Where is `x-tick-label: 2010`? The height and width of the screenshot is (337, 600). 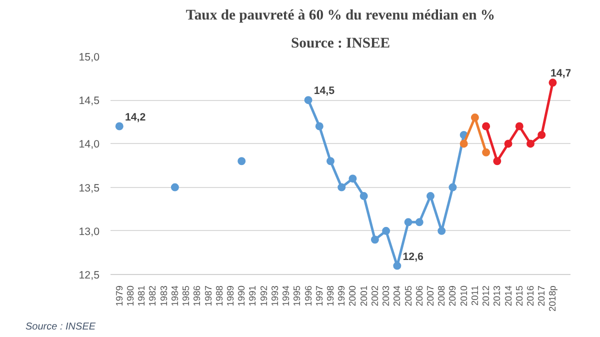 x-tick-label: 2010 is located at coordinates (463, 295).